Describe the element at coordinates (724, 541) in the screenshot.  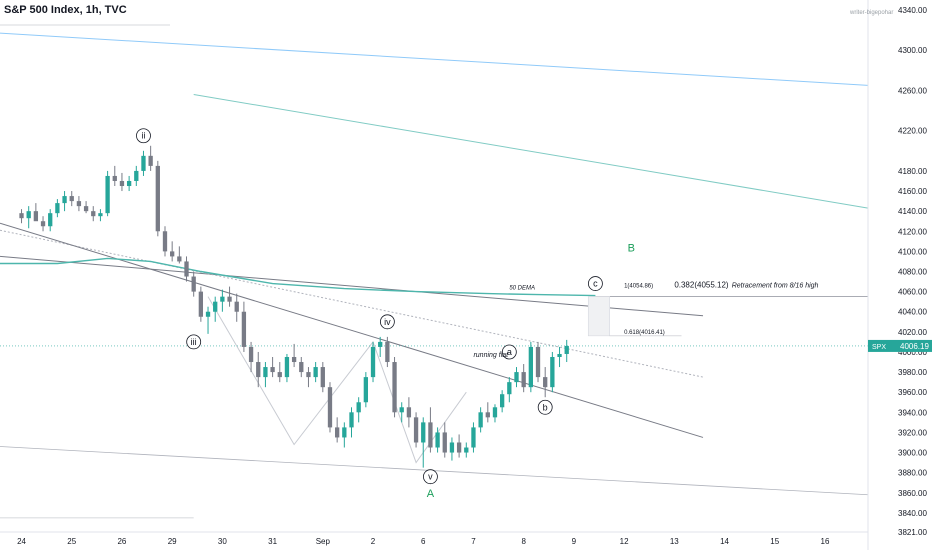
I see `x-tick-label: 14` at that location.